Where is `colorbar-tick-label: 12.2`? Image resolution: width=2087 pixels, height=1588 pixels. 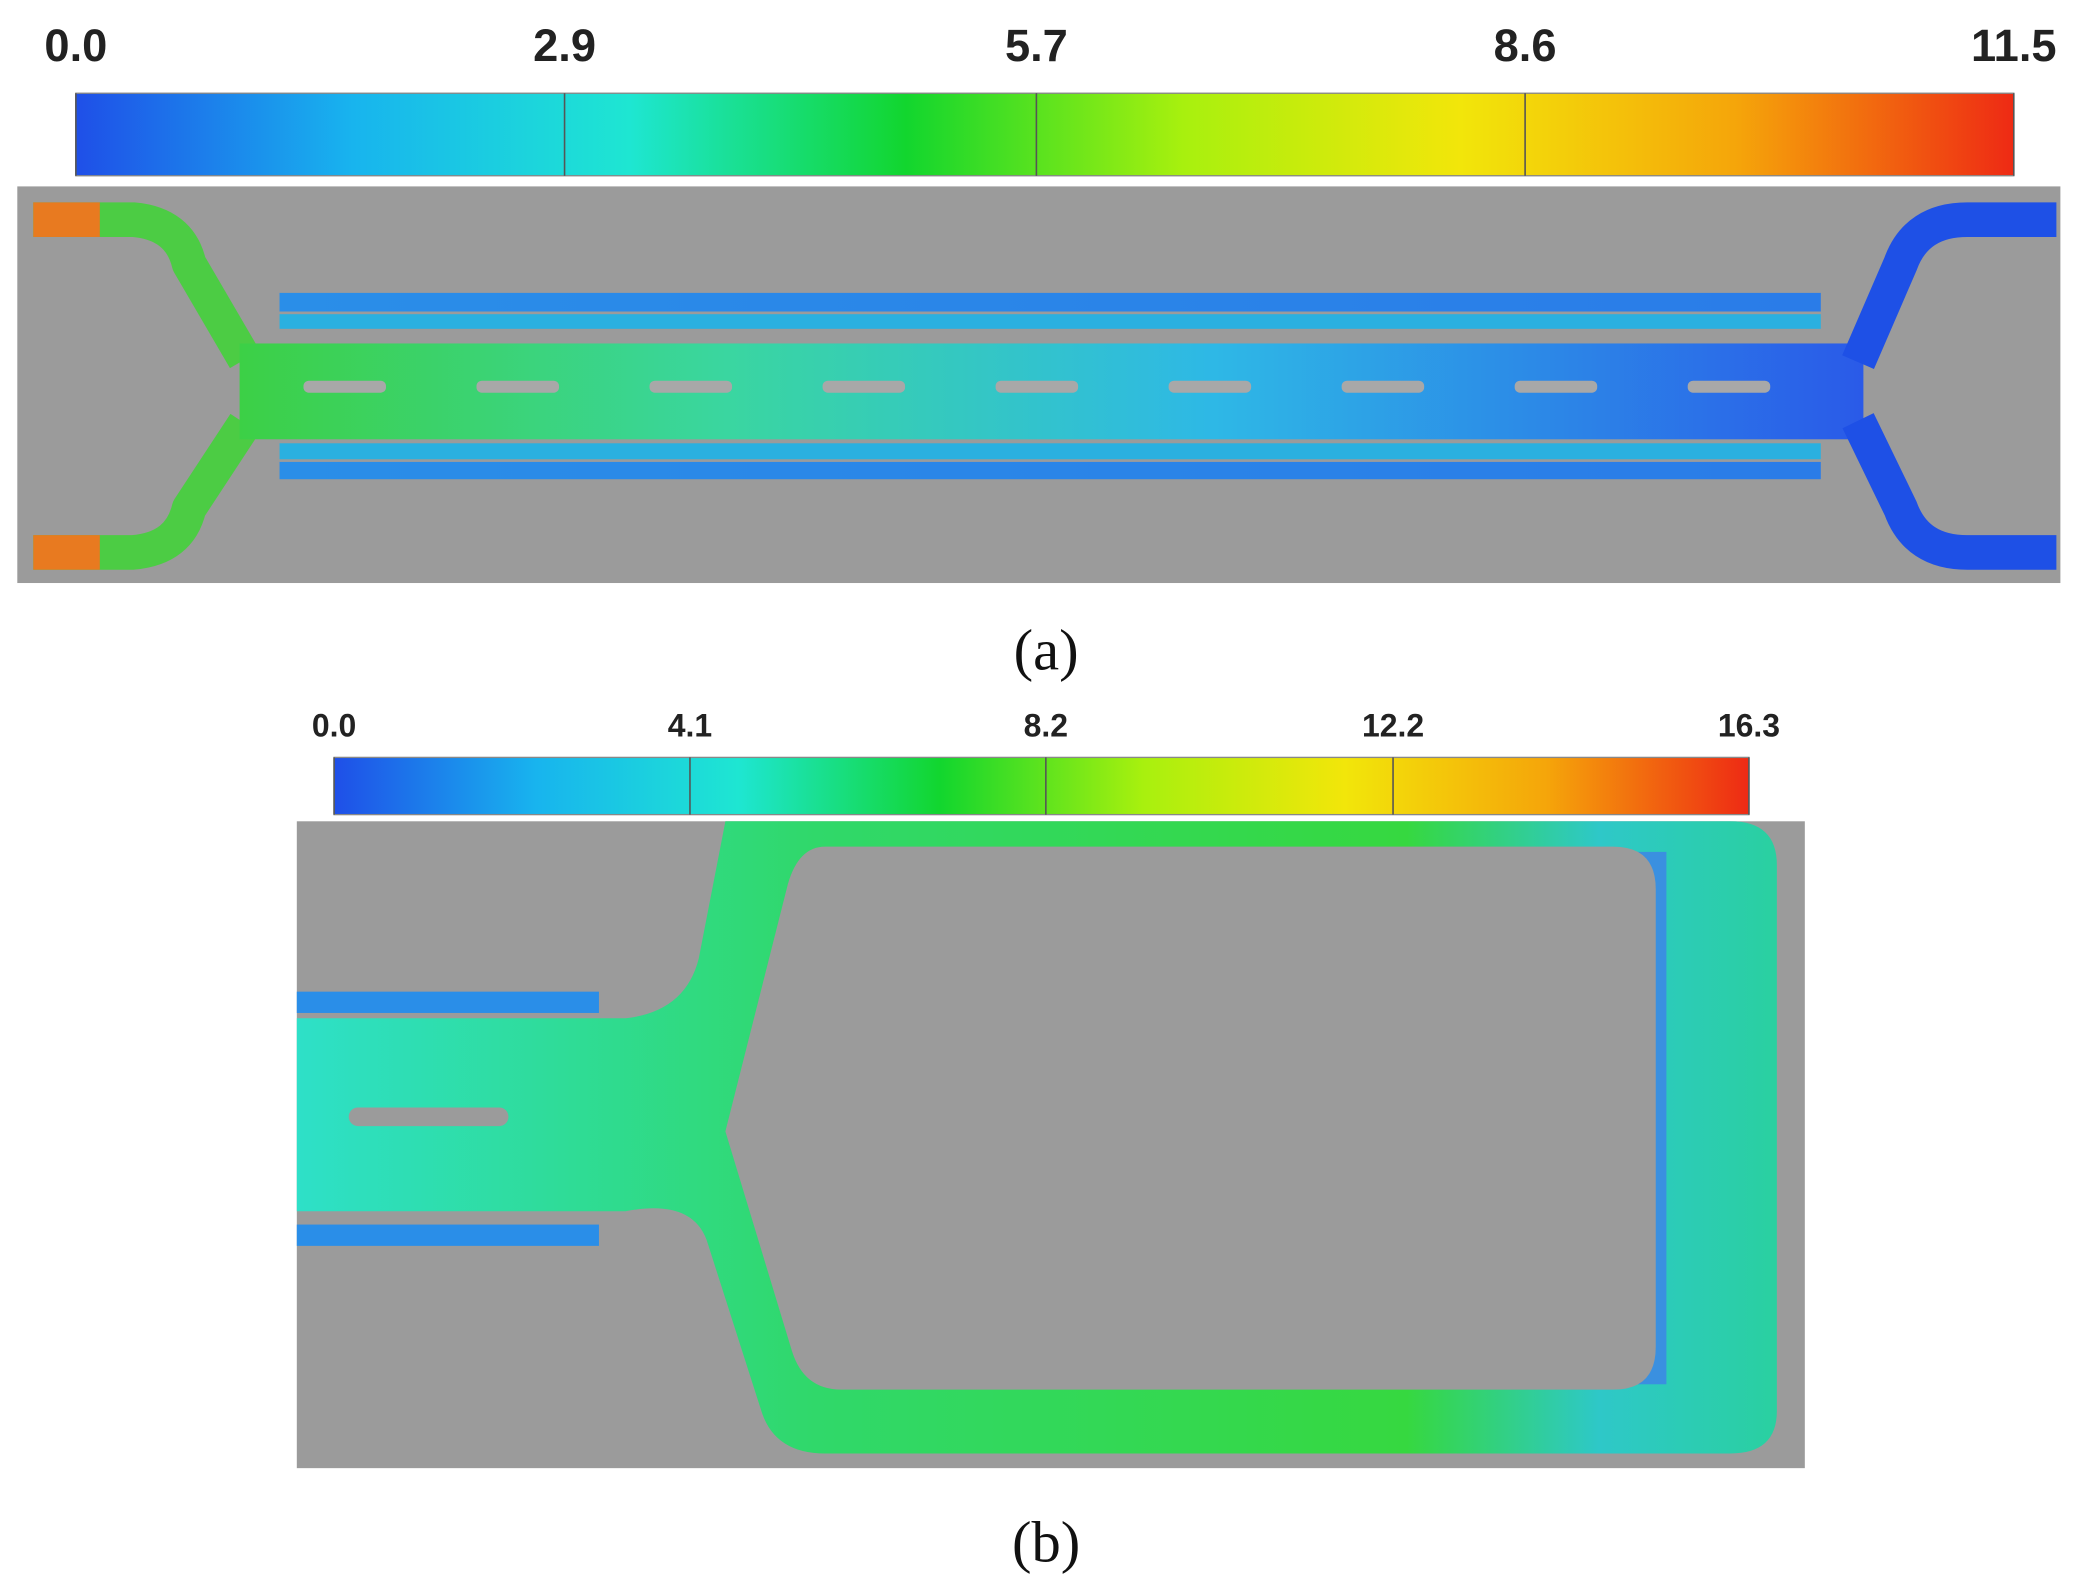 colorbar-tick-label: 12.2 is located at coordinates (1393, 726).